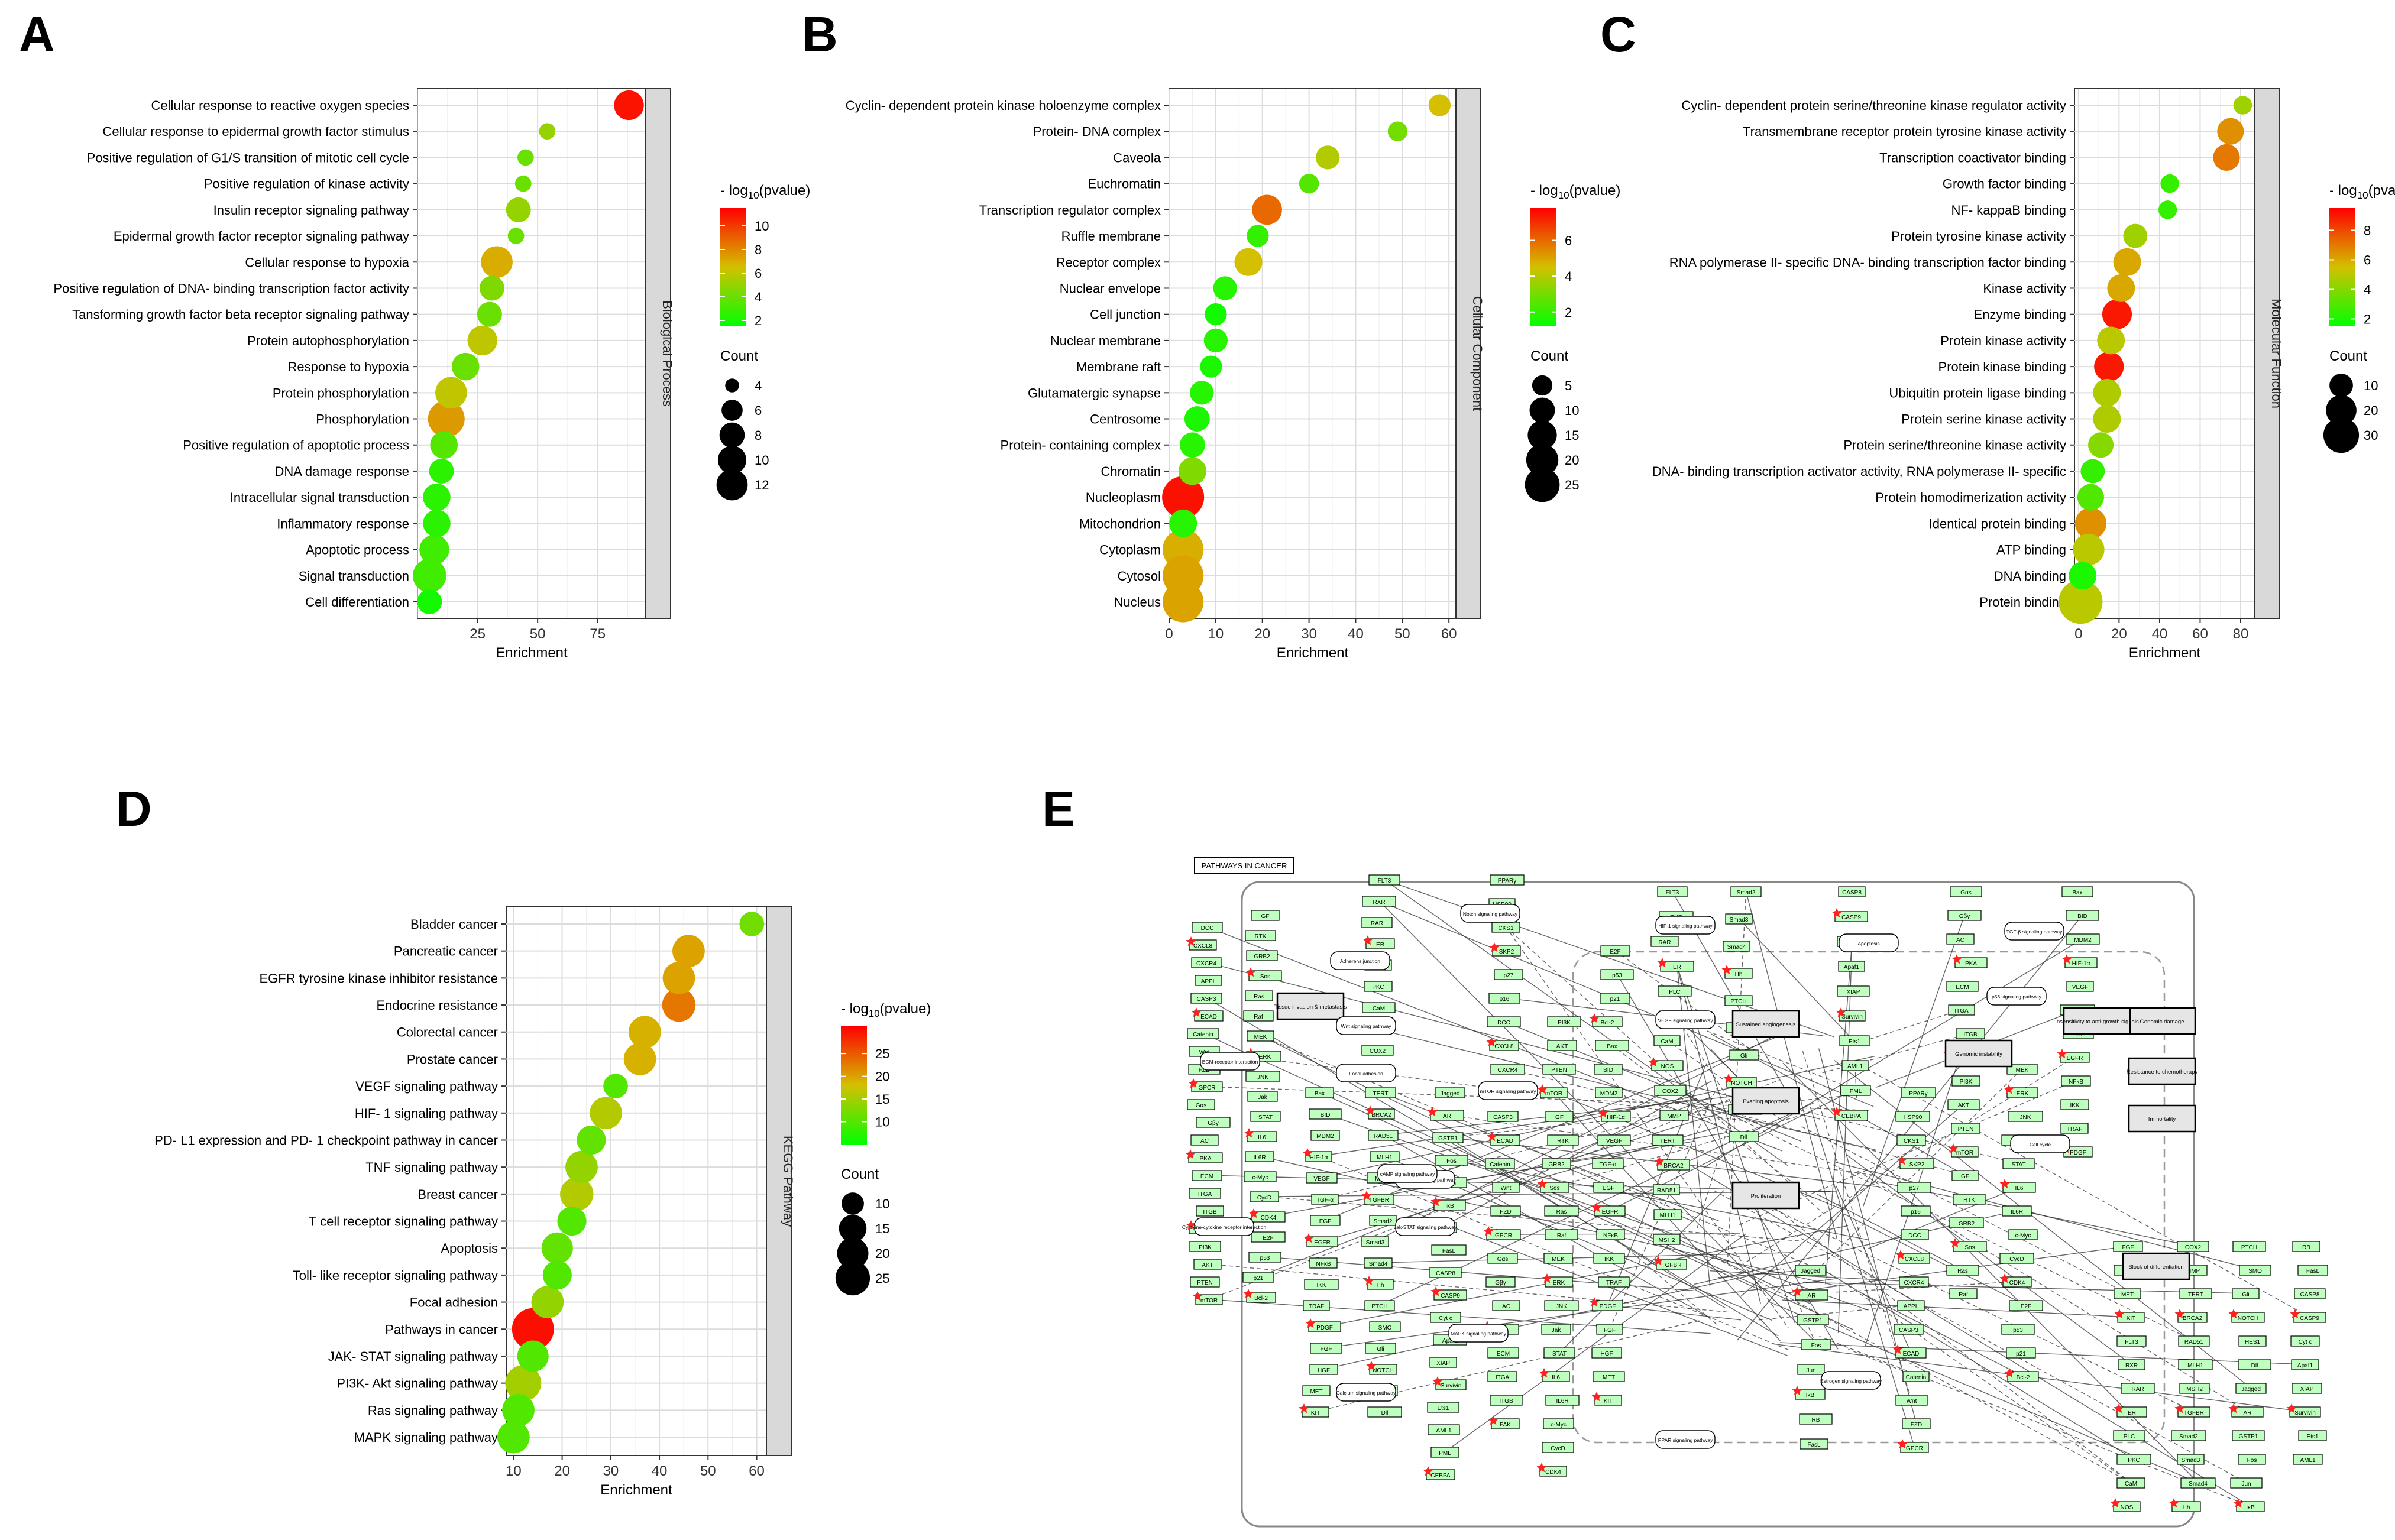  What do you see at coordinates (762, 485) in the screenshot?
I see `size-key-label: 12` at bounding box center [762, 485].